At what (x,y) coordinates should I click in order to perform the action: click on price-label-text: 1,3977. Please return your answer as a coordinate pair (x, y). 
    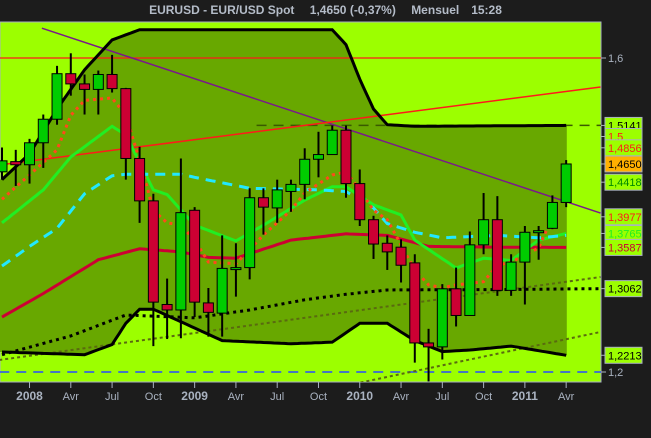
    Looking at the image, I should click on (625, 218).